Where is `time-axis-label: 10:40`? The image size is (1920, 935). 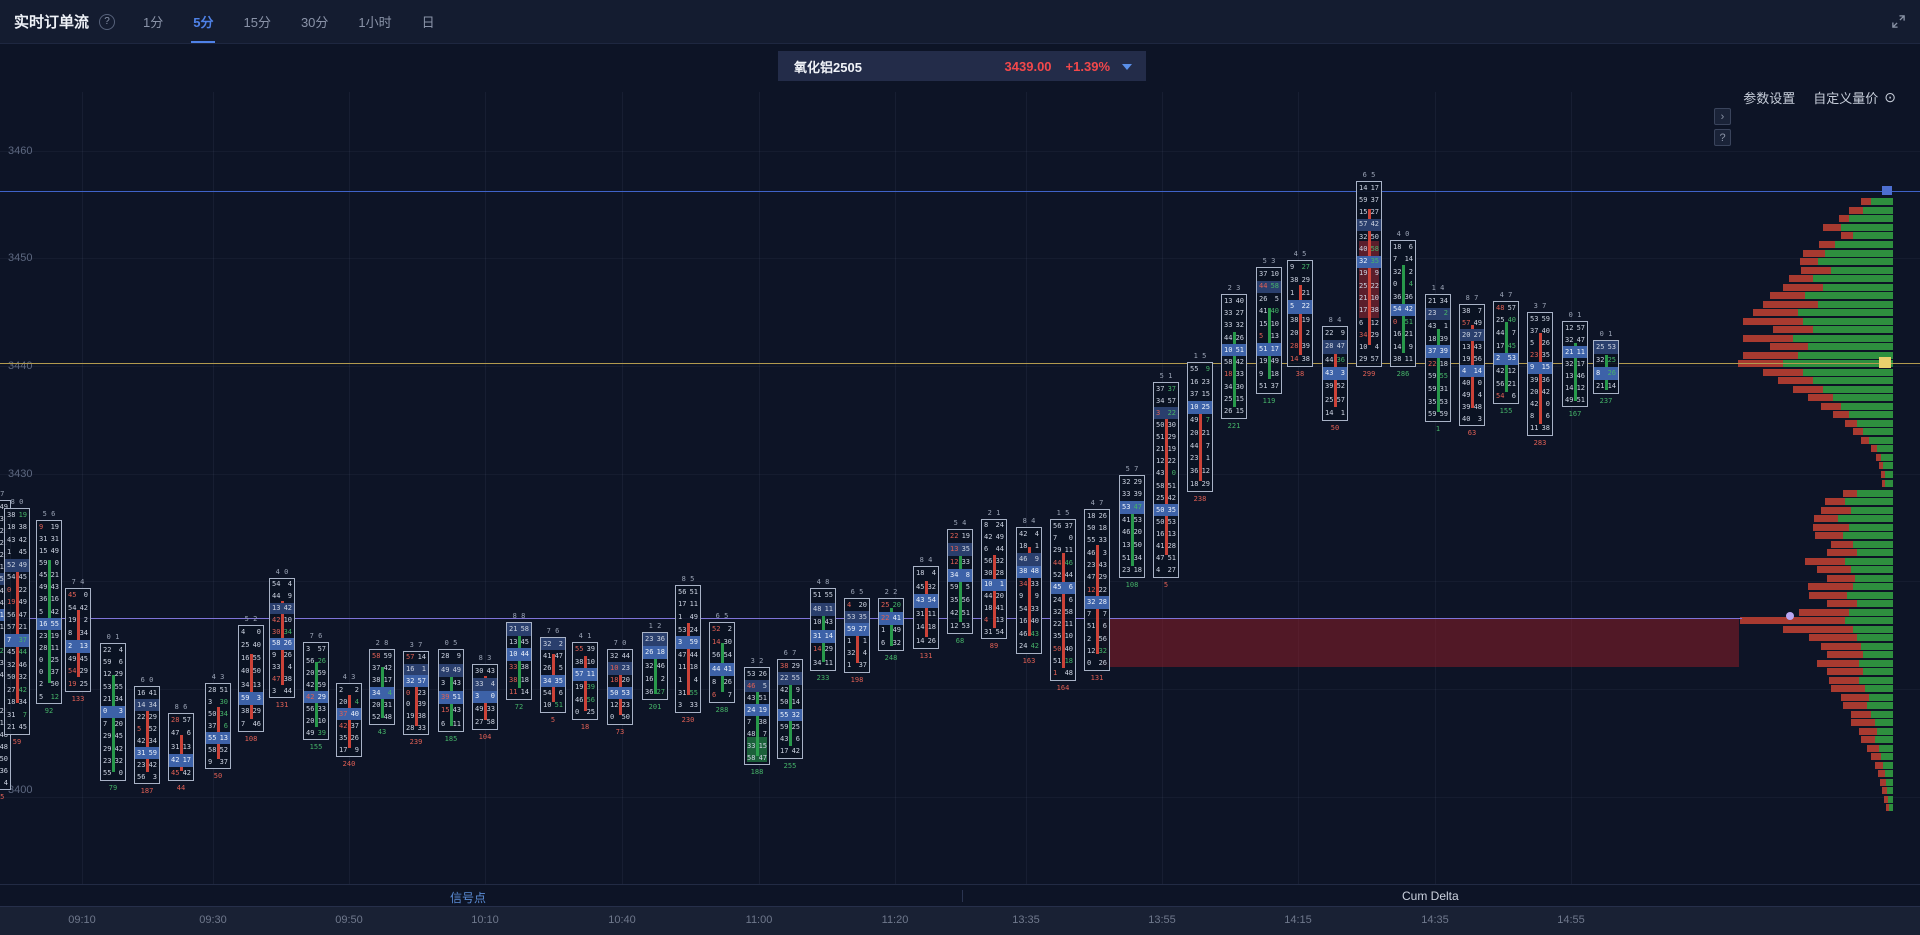 time-axis-label: 10:40 is located at coordinates (622, 920).